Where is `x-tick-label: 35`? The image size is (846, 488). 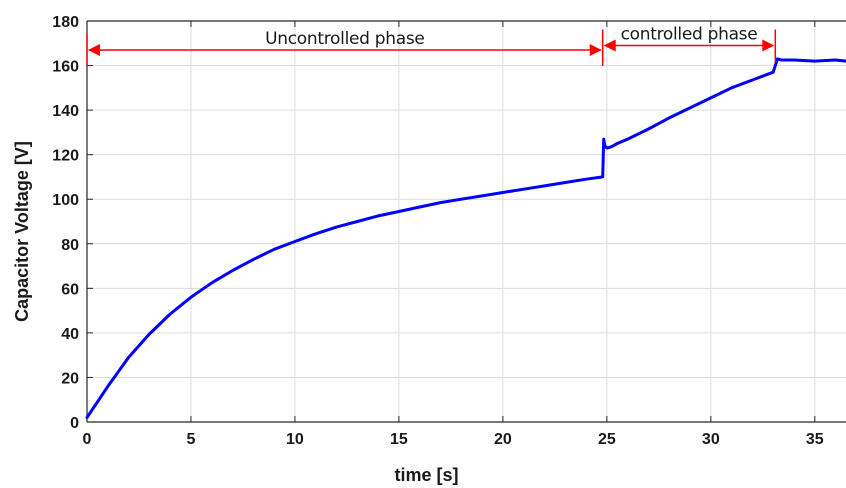 x-tick-label: 35 is located at coordinates (815, 439).